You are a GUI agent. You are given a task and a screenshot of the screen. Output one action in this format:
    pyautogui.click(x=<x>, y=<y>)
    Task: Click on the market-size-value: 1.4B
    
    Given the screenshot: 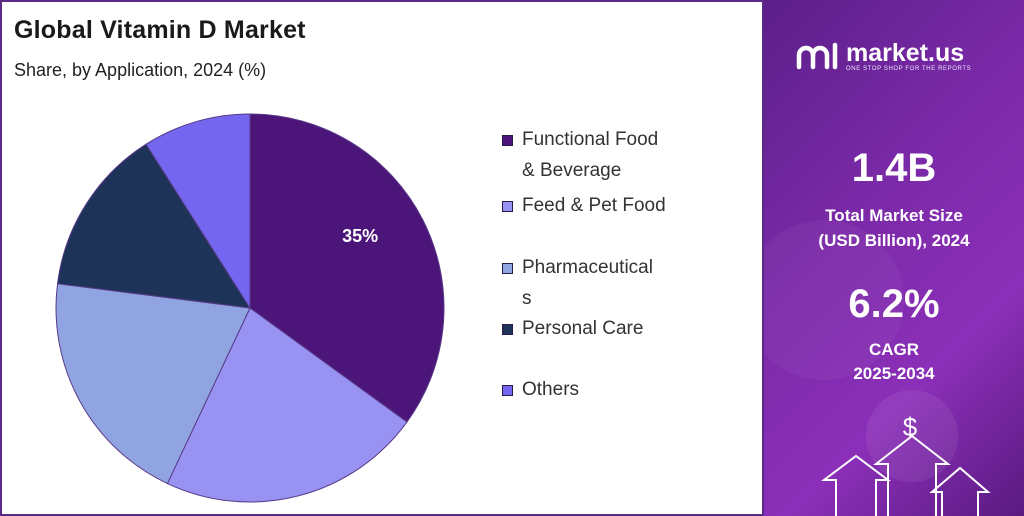 What is the action you would take?
    pyautogui.click(x=894, y=168)
    